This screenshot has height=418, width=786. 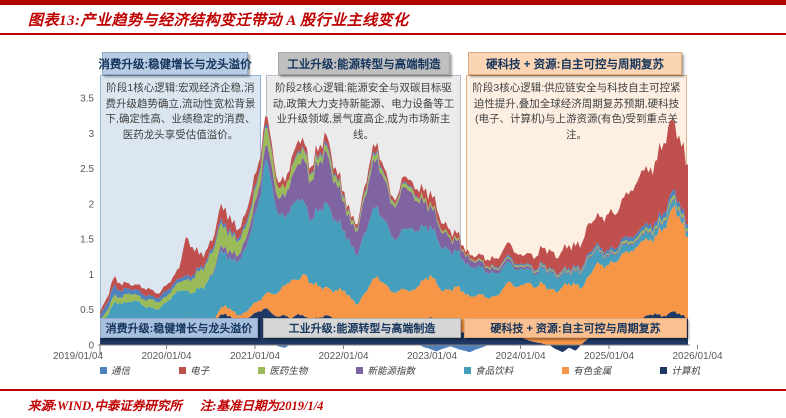 What do you see at coordinates (87, 99) in the screenshot?
I see `y-tick-label: 3.5` at bounding box center [87, 99].